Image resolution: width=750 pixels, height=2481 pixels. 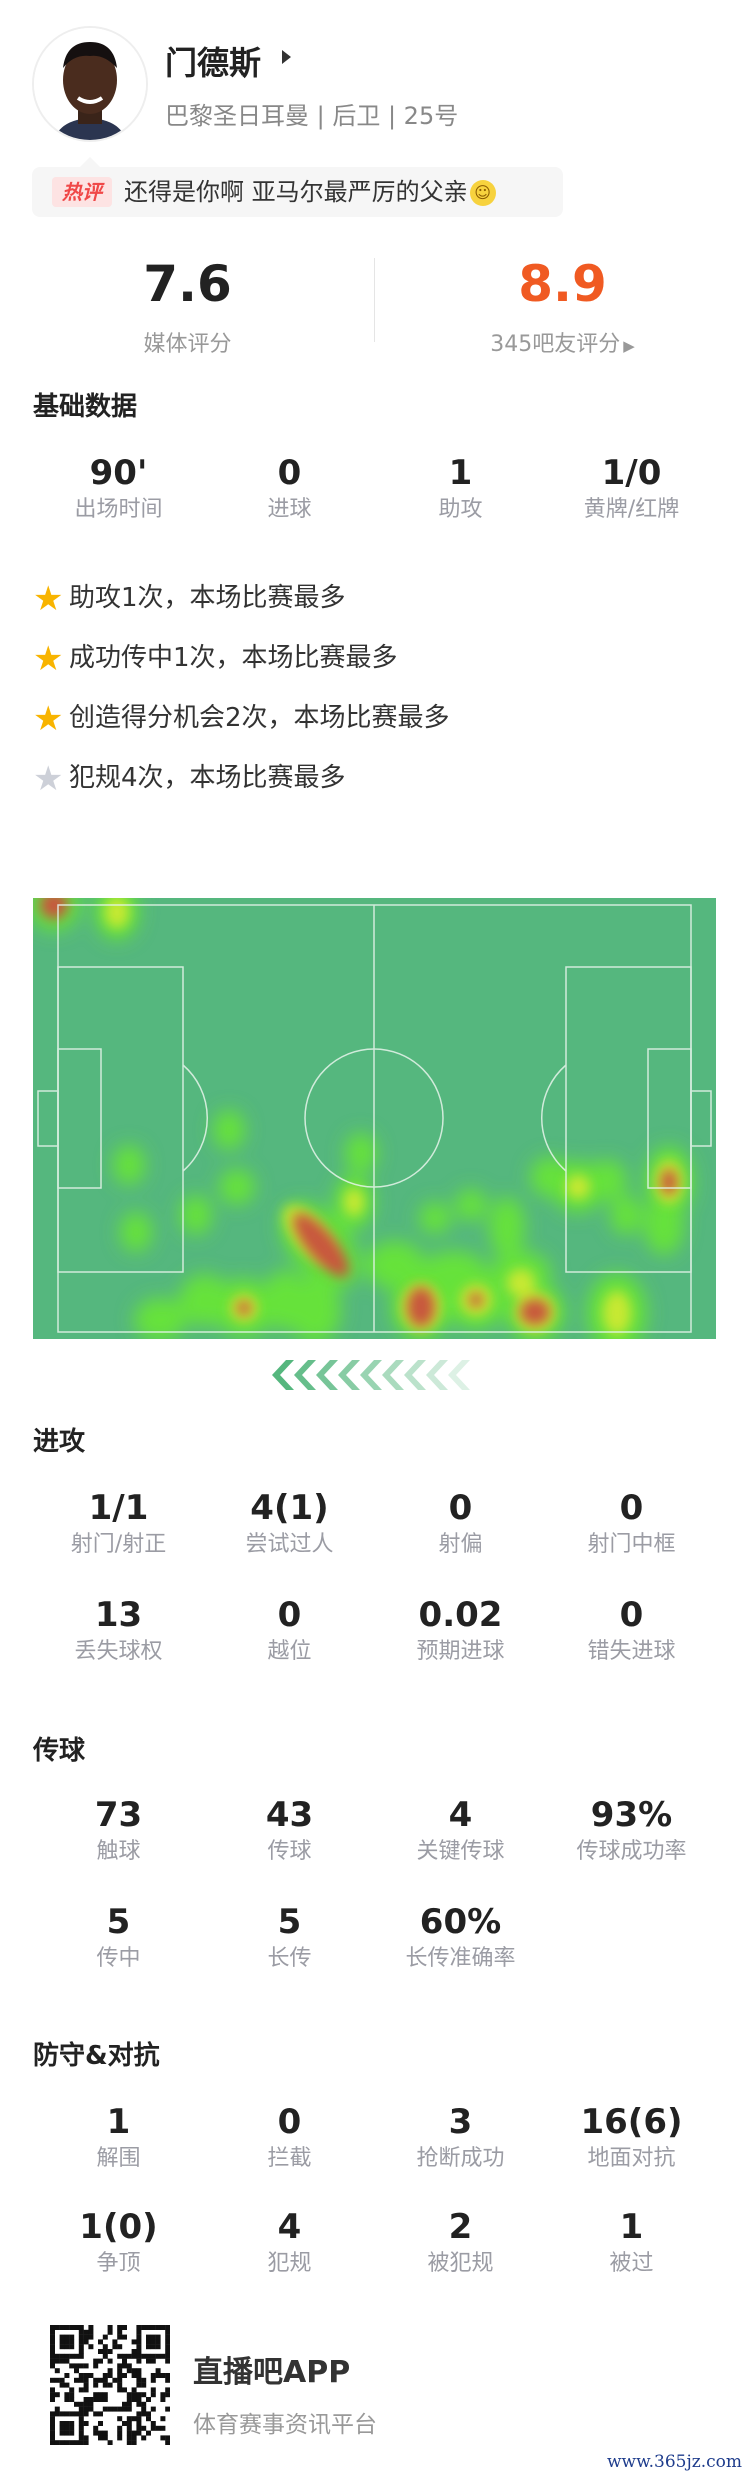 I want to click on stat-item: 93% 传球成功率, so click(x=631, y=1831).